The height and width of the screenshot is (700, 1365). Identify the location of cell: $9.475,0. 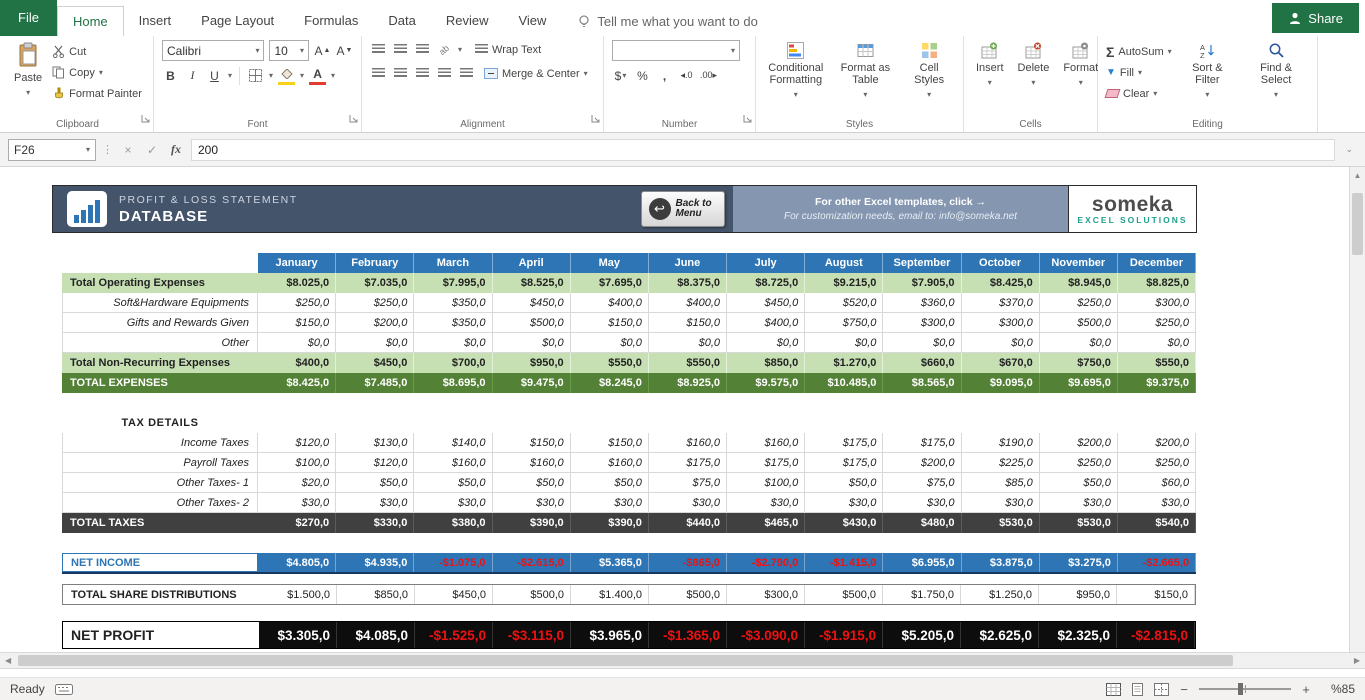
(531, 383).